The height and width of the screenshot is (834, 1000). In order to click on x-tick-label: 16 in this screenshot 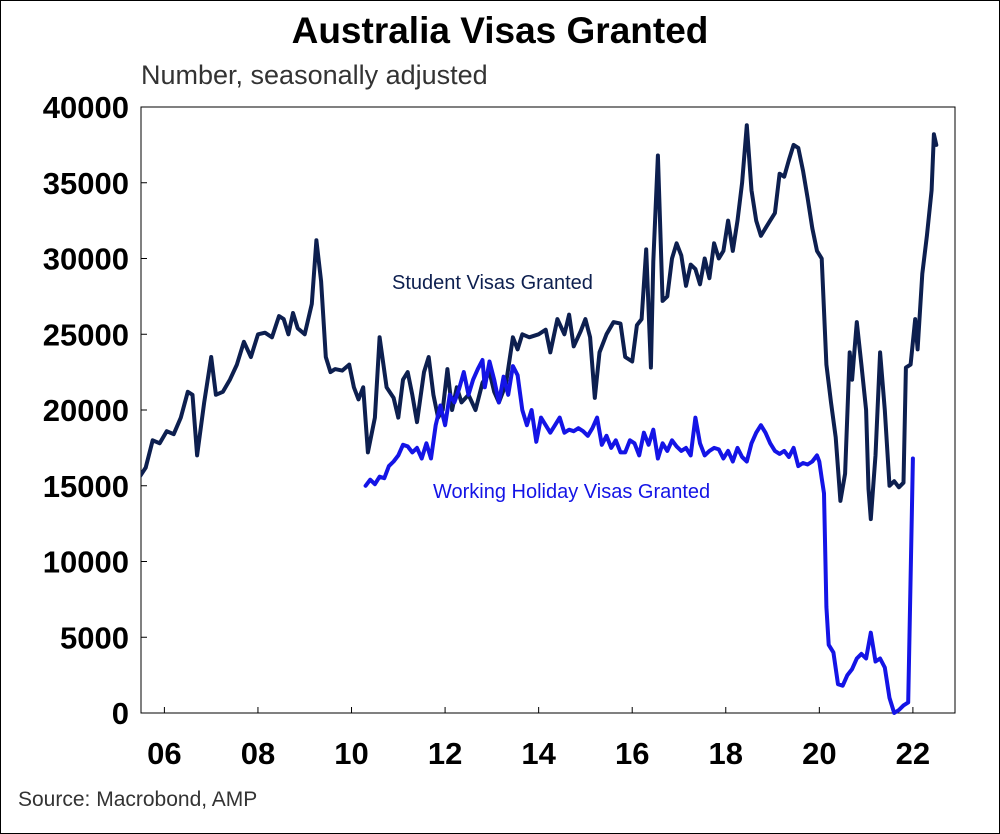, I will do `click(632, 753)`.